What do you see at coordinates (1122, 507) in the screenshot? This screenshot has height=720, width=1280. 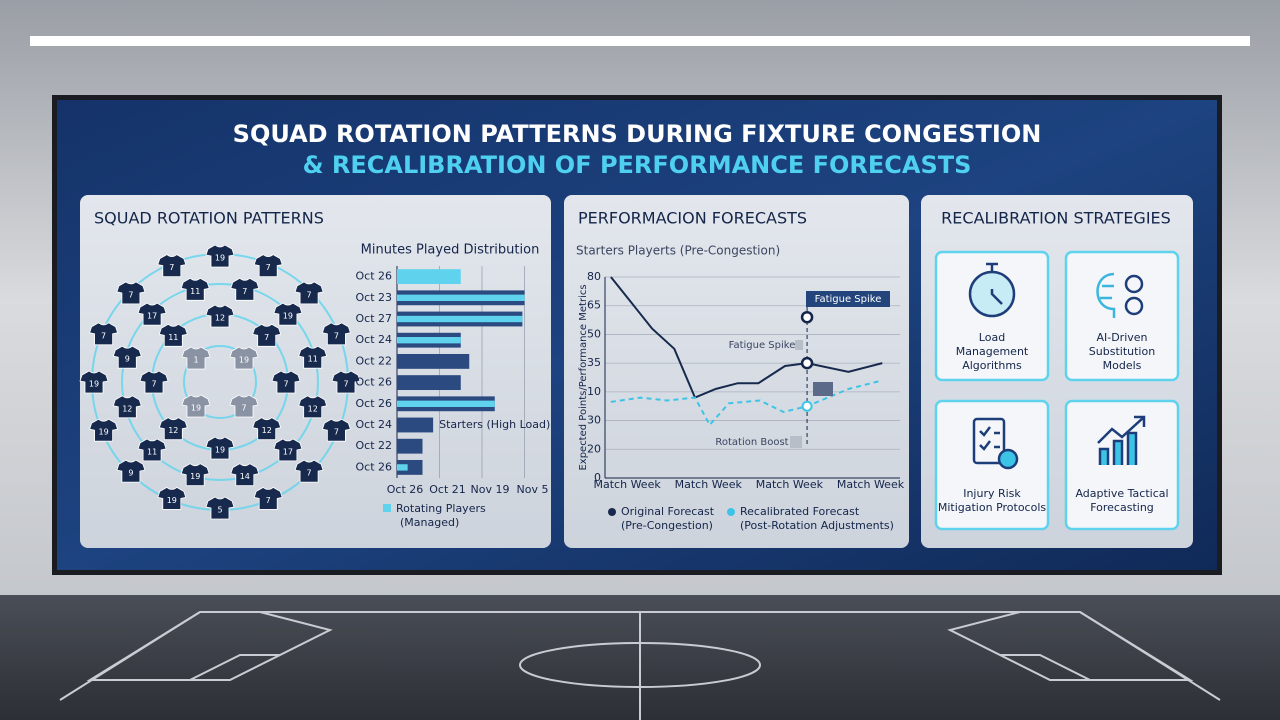 I see `card-label: Forecasting` at bounding box center [1122, 507].